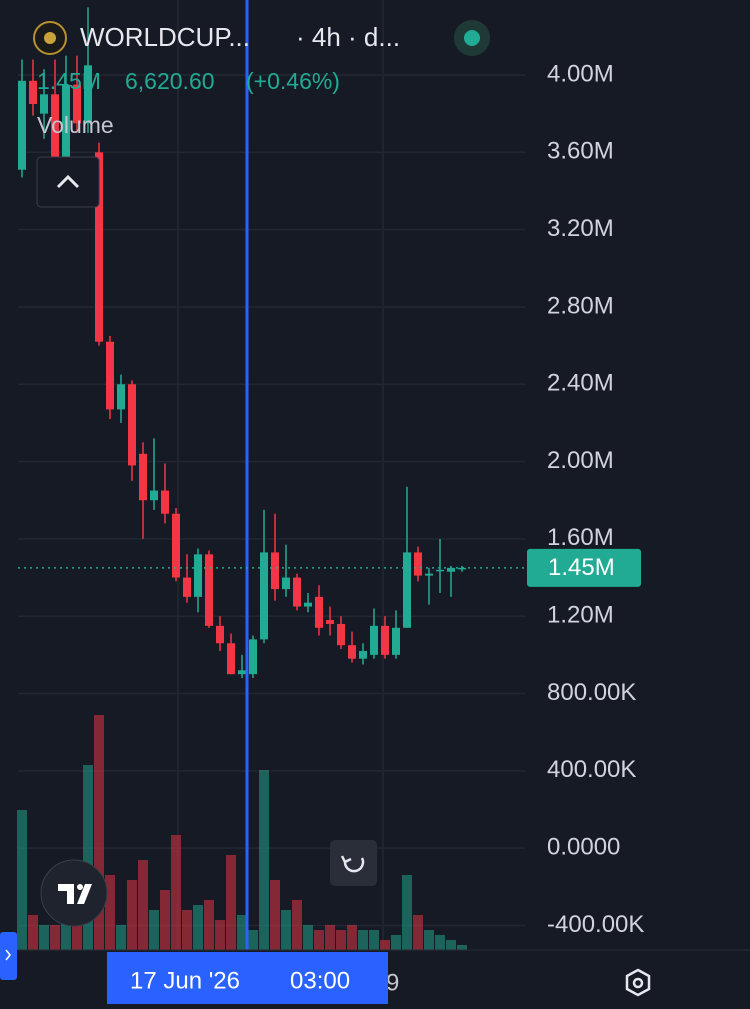 Image resolution: width=750 pixels, height=1009 pixels. I want to click on collapse-button, so click(68, 182).